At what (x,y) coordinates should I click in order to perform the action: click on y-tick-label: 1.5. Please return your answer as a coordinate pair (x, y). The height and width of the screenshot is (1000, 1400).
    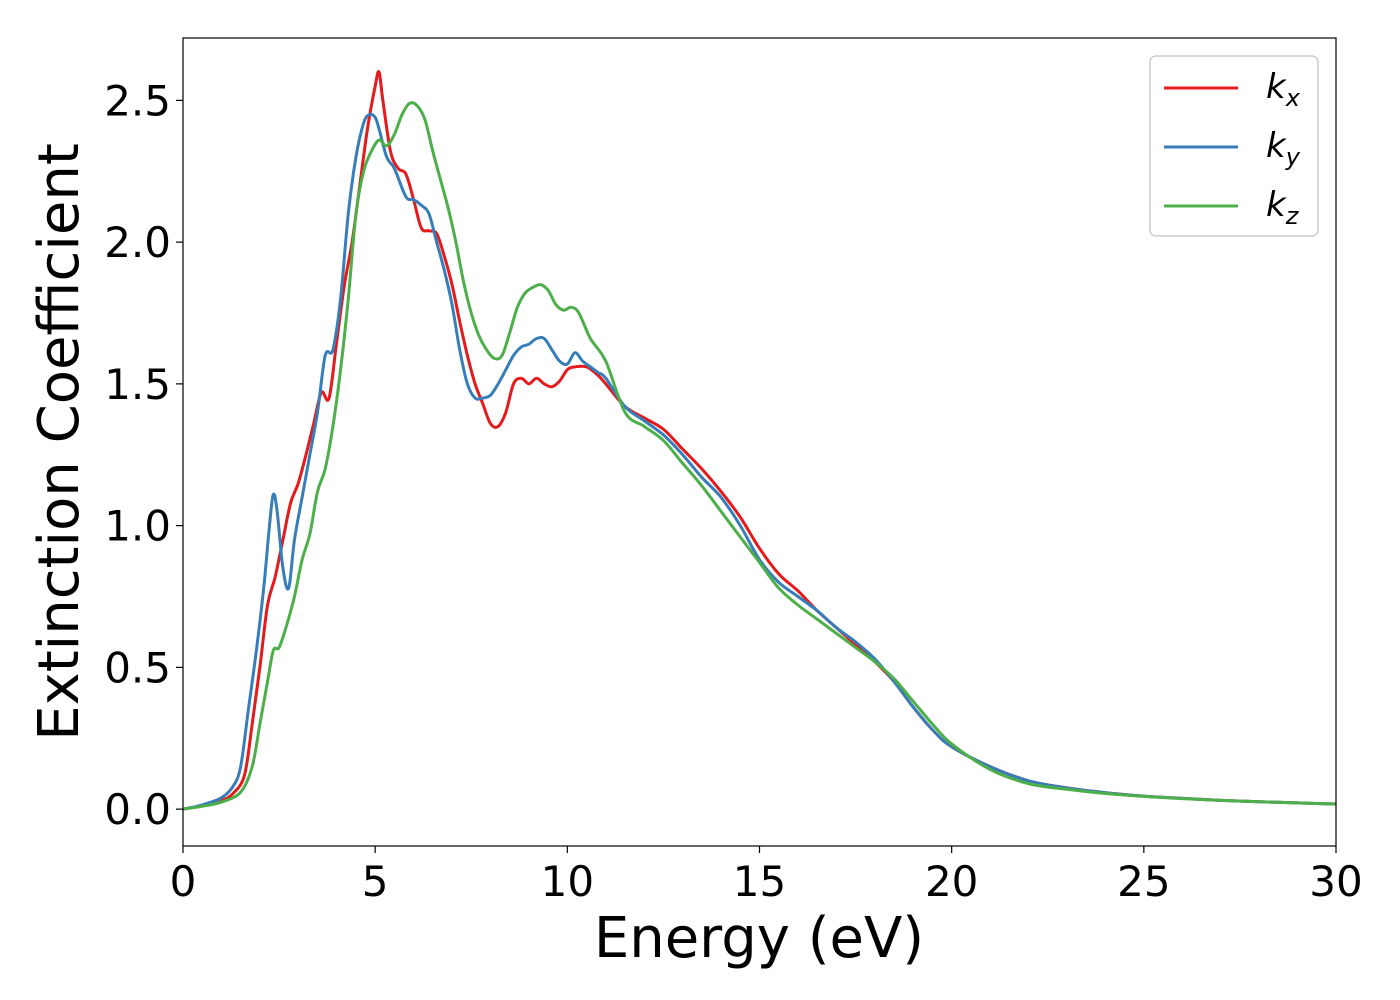
    Looking at the image, I should click on (137, 384).